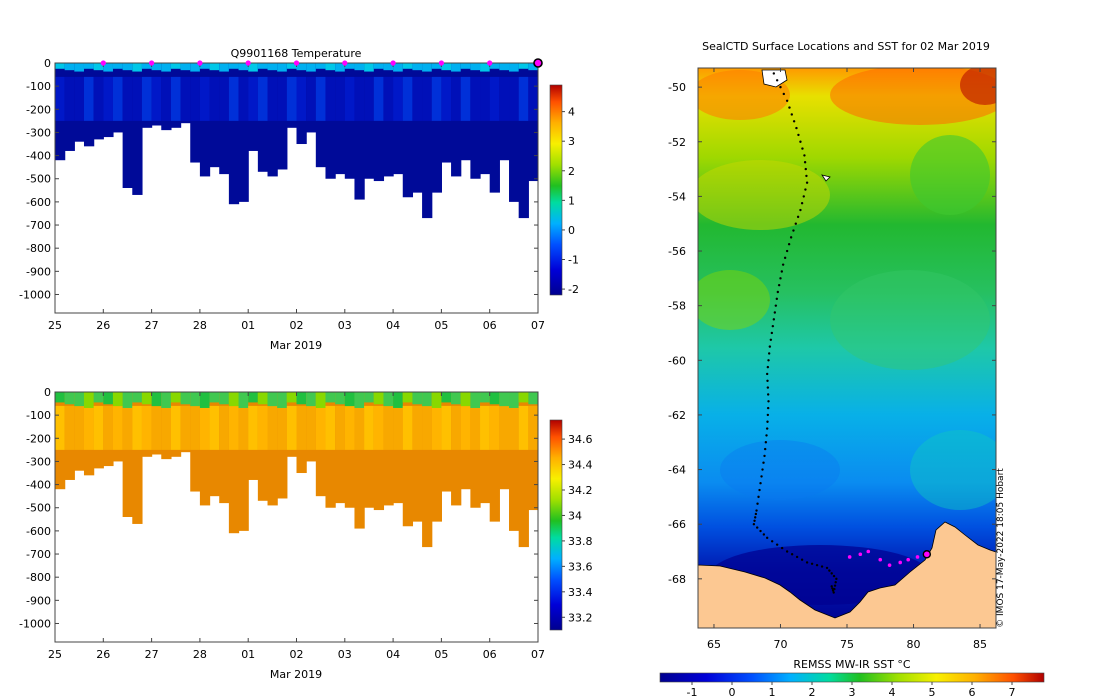 Image resolution: width=1100 pixels, height=700 pixels. Describe the element at coordinates (556, 190) in the screenshot. I see `temperature-colorbar` at that location.